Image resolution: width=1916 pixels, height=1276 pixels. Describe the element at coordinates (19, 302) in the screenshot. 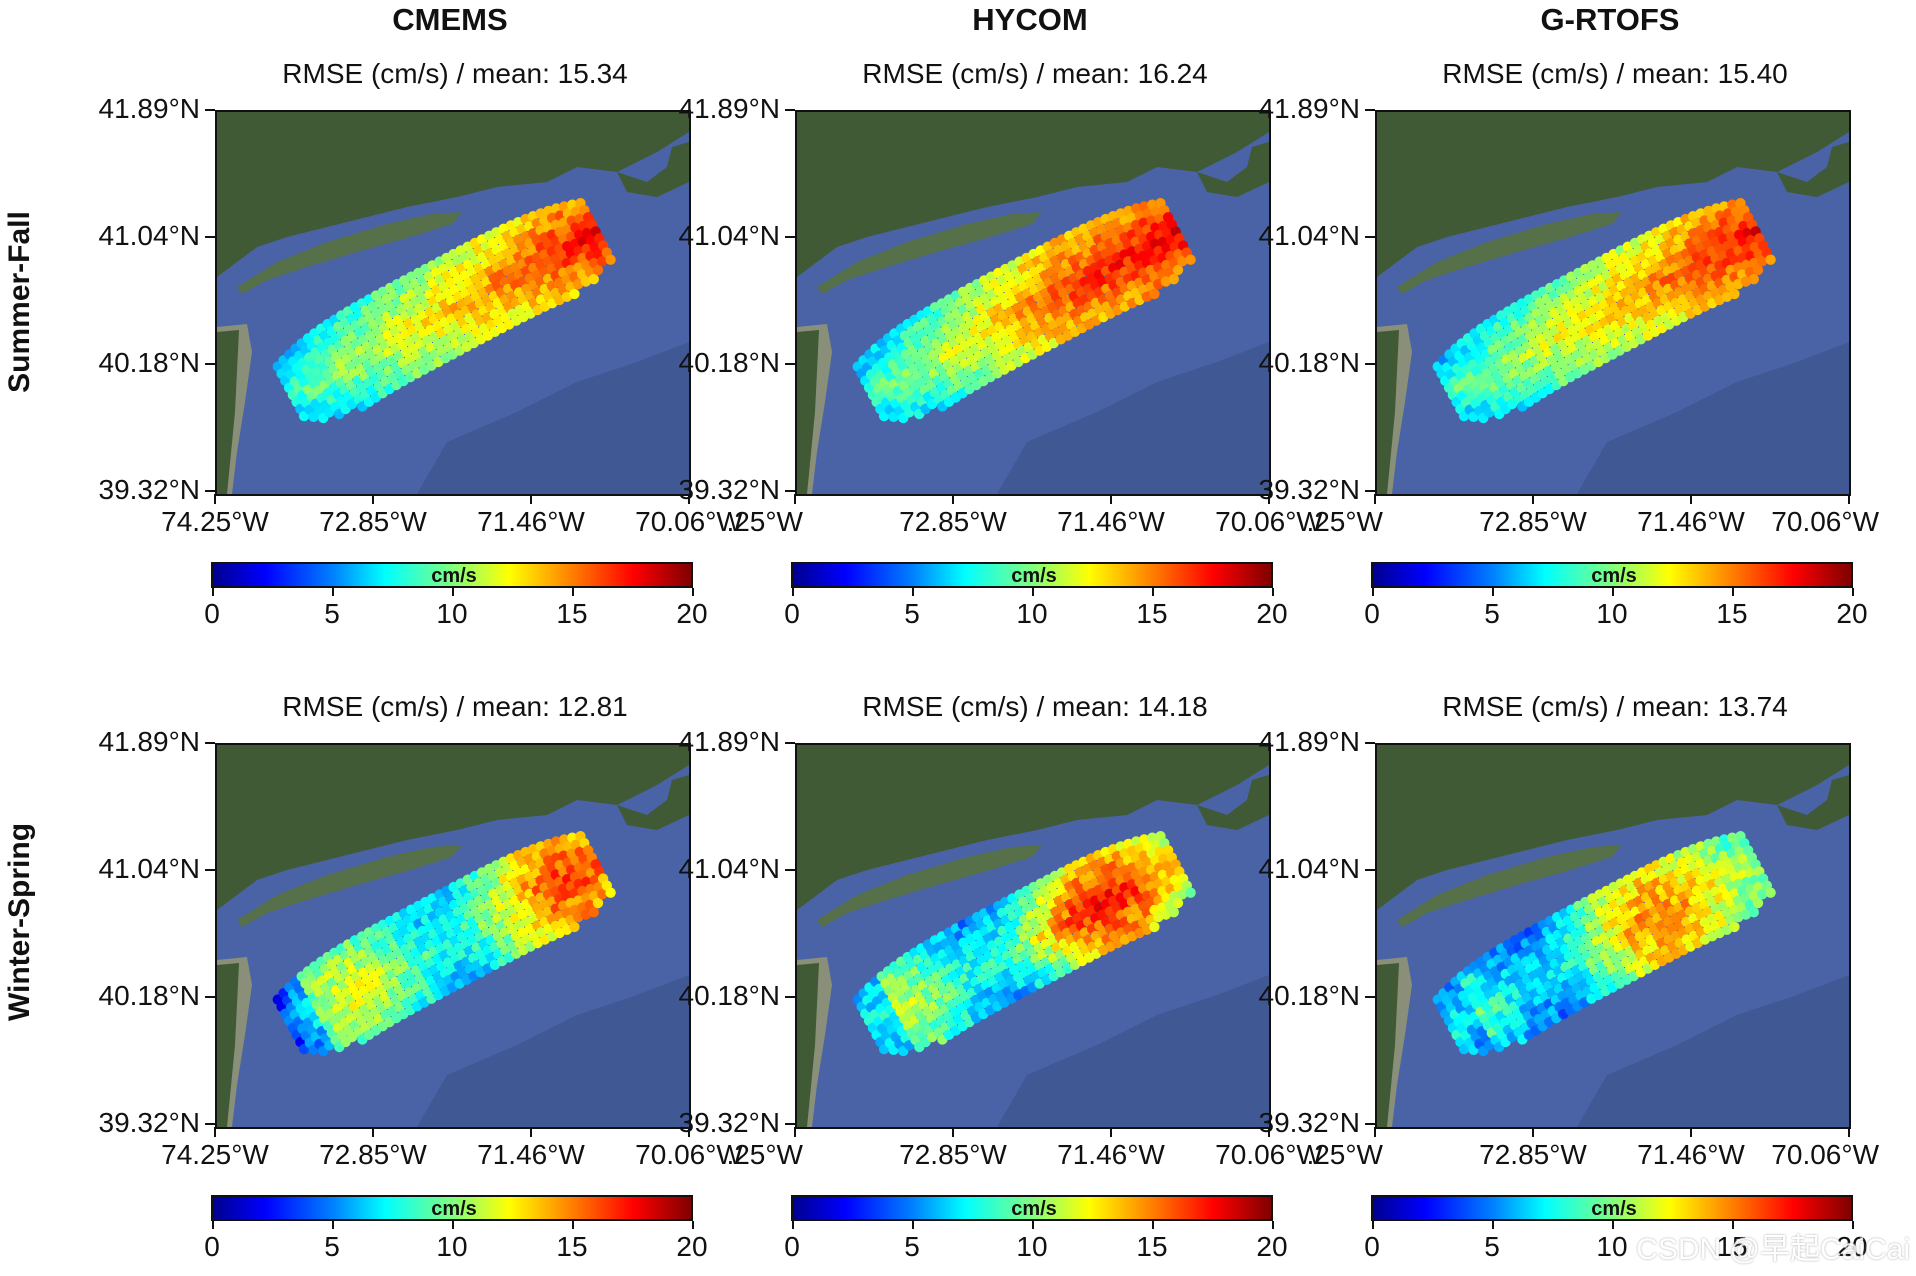

I see `row-label-summer-fall: Summer-Fall` at that location.